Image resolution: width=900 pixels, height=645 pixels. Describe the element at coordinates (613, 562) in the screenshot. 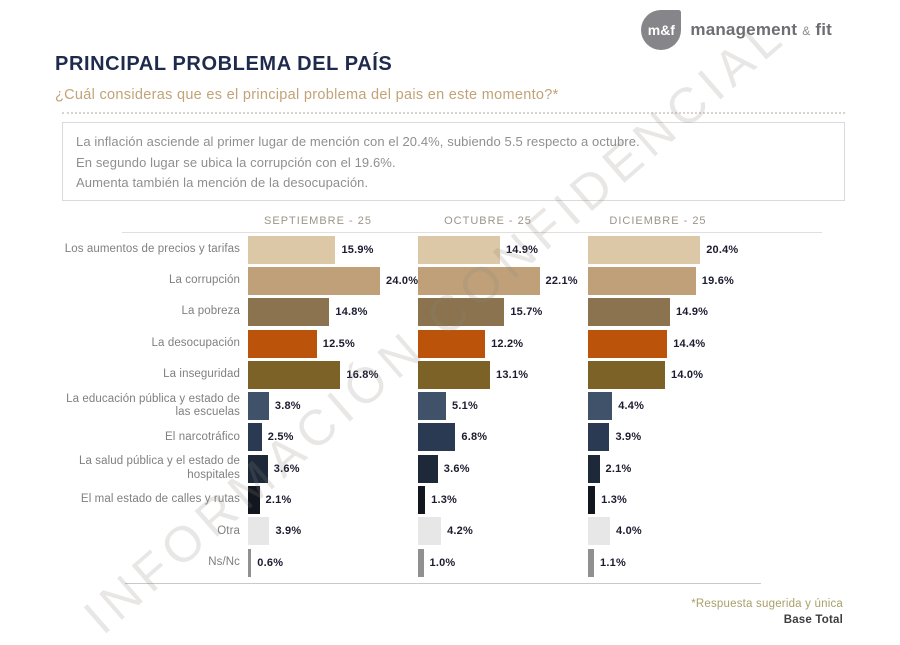

I see `bar-value: 1.1%` at that location.